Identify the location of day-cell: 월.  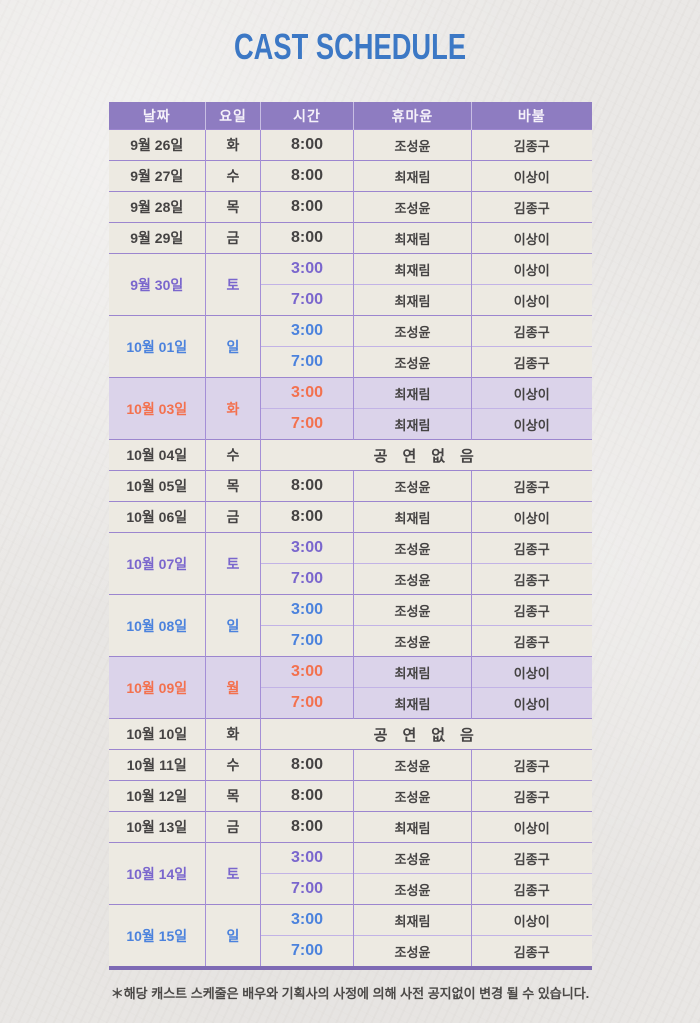
(233, 687).